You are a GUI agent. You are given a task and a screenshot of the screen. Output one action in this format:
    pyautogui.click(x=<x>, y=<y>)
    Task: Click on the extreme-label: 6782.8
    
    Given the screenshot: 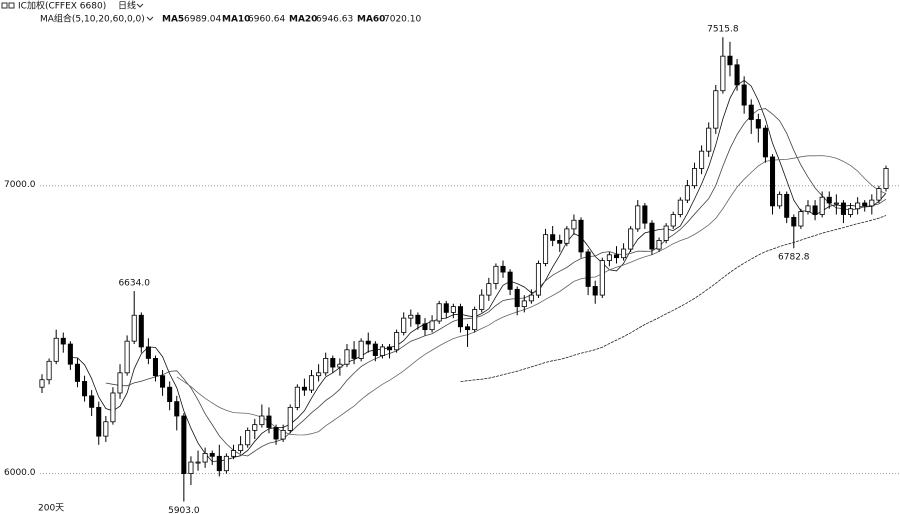 What is the action you would take?
    pyautogui.click(x=794, y=258)
    